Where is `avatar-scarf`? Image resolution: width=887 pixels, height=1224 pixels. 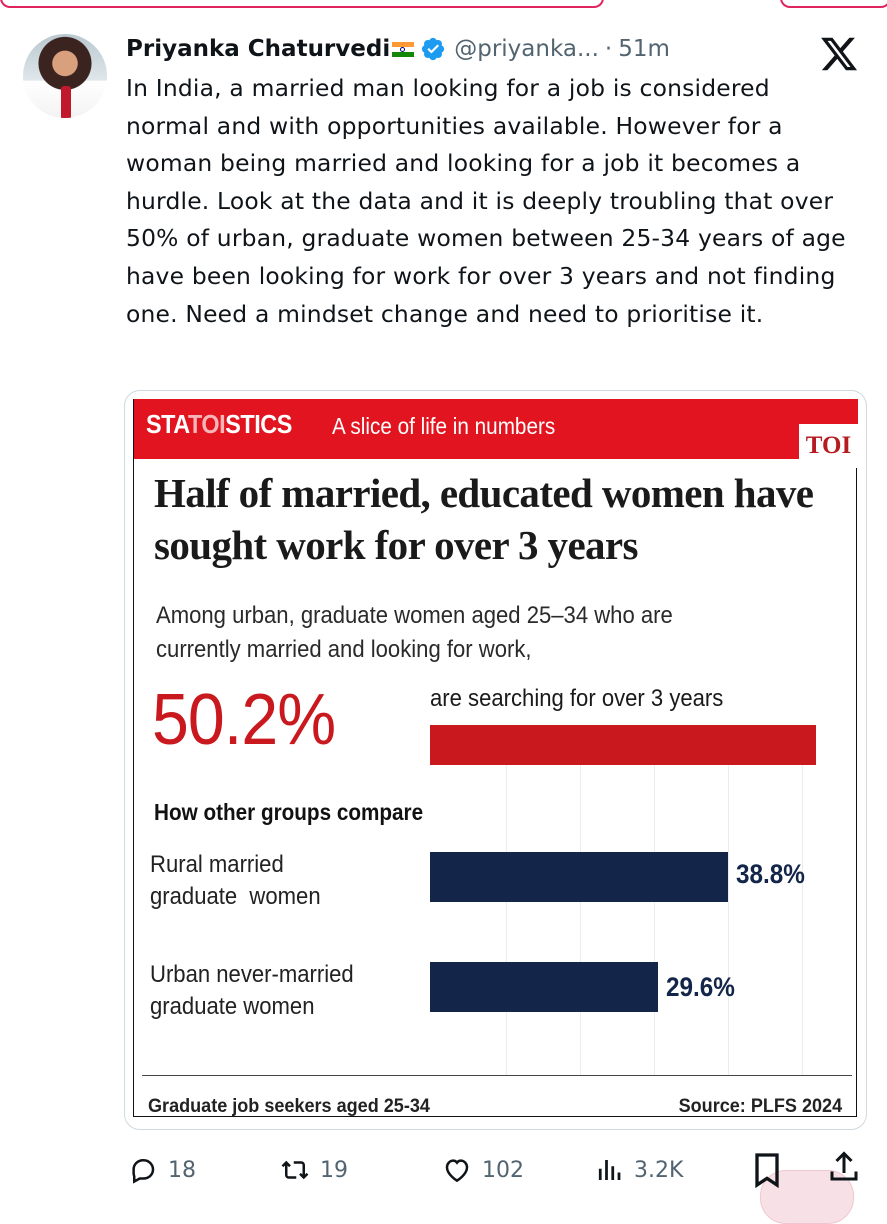 avatar-scarf is located at coordinates (66, 102).